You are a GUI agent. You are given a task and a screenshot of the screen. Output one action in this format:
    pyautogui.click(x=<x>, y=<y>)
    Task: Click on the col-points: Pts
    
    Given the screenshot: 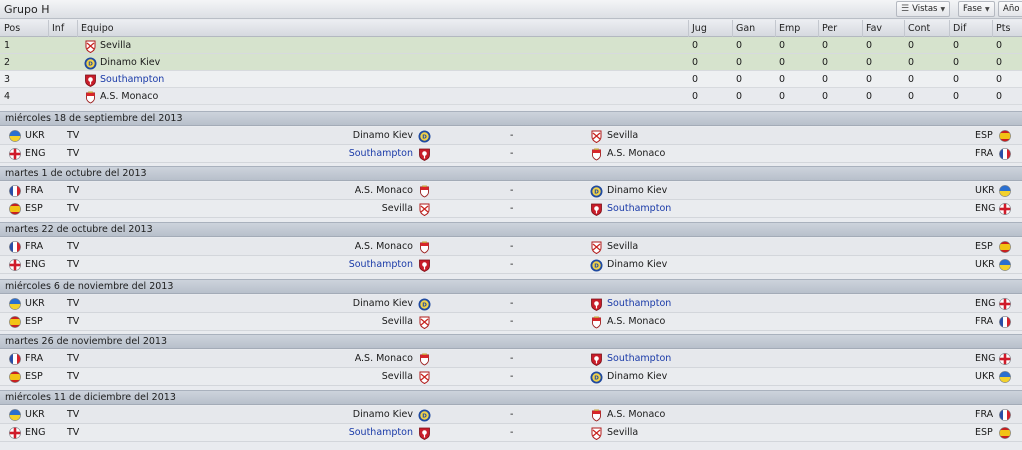 What is the action you would take?
    pyautogui.click(x=1003, y=28)
    